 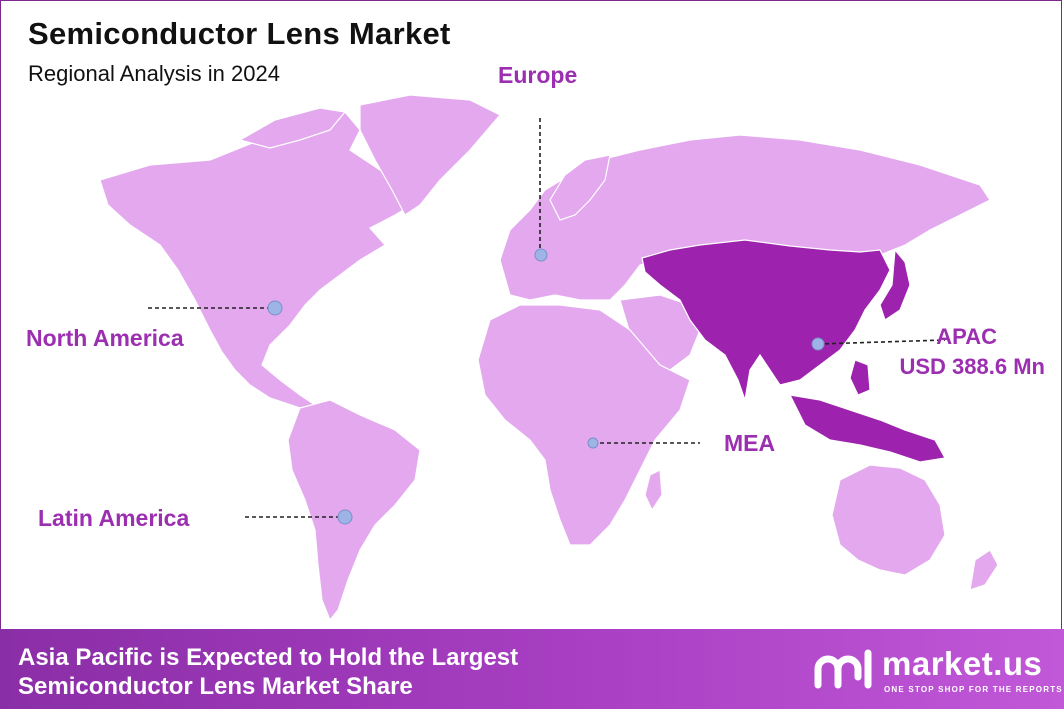 I want to click on footer-line-2: Semiconductor Lens Market Share, so click(x=215, y=686).